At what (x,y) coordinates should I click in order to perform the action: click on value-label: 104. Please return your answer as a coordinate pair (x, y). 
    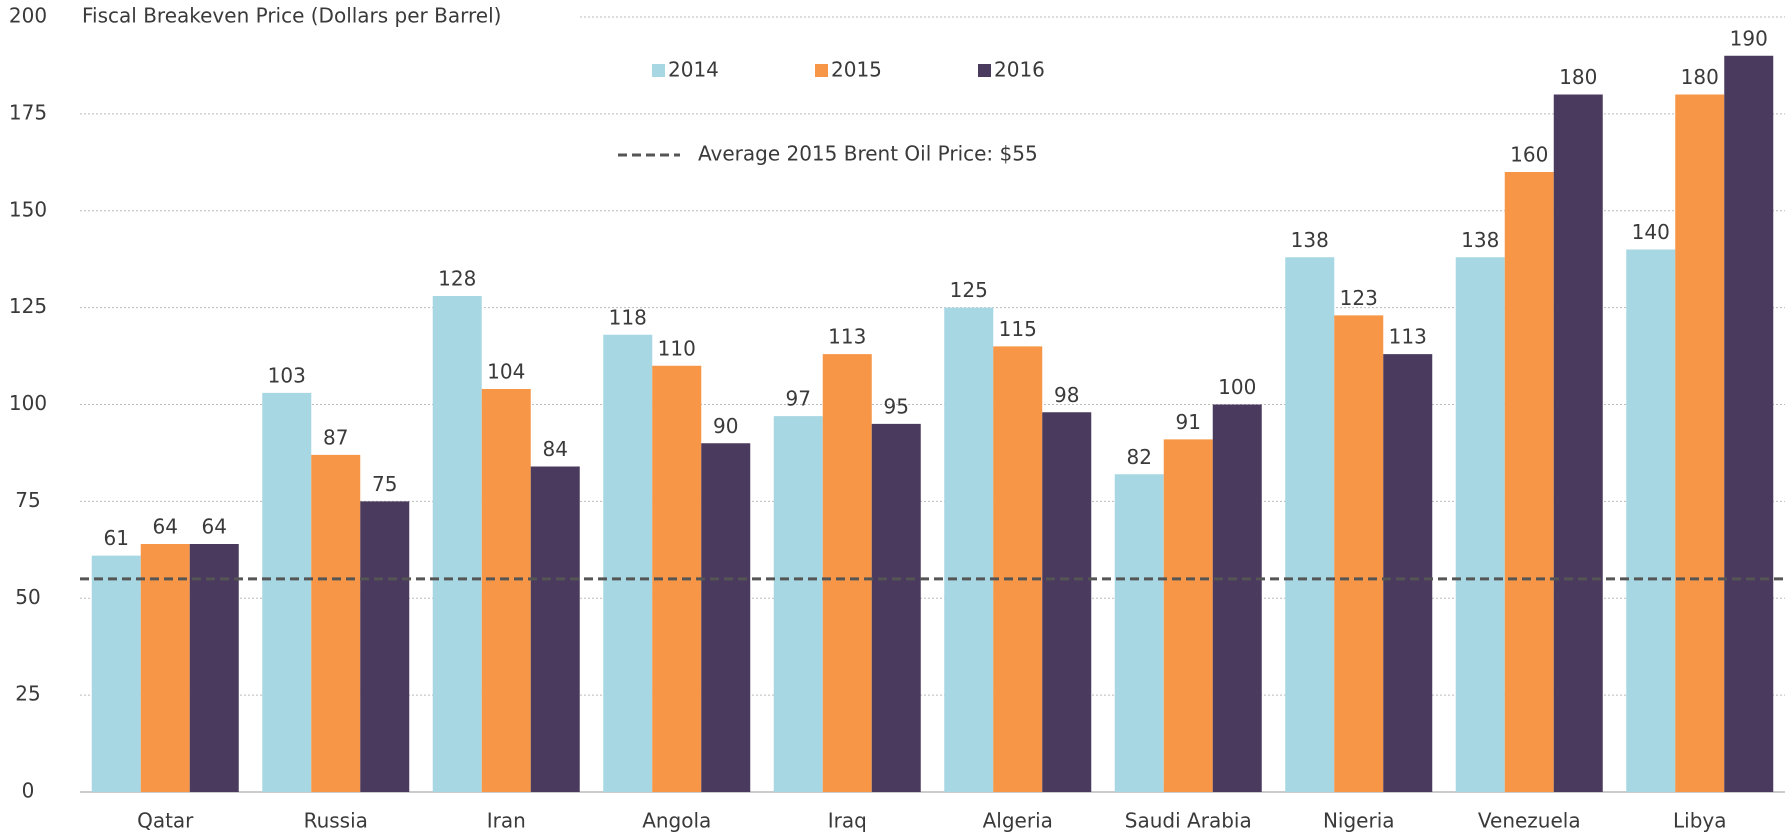
    Looking at the image, I should click on (506, 372).